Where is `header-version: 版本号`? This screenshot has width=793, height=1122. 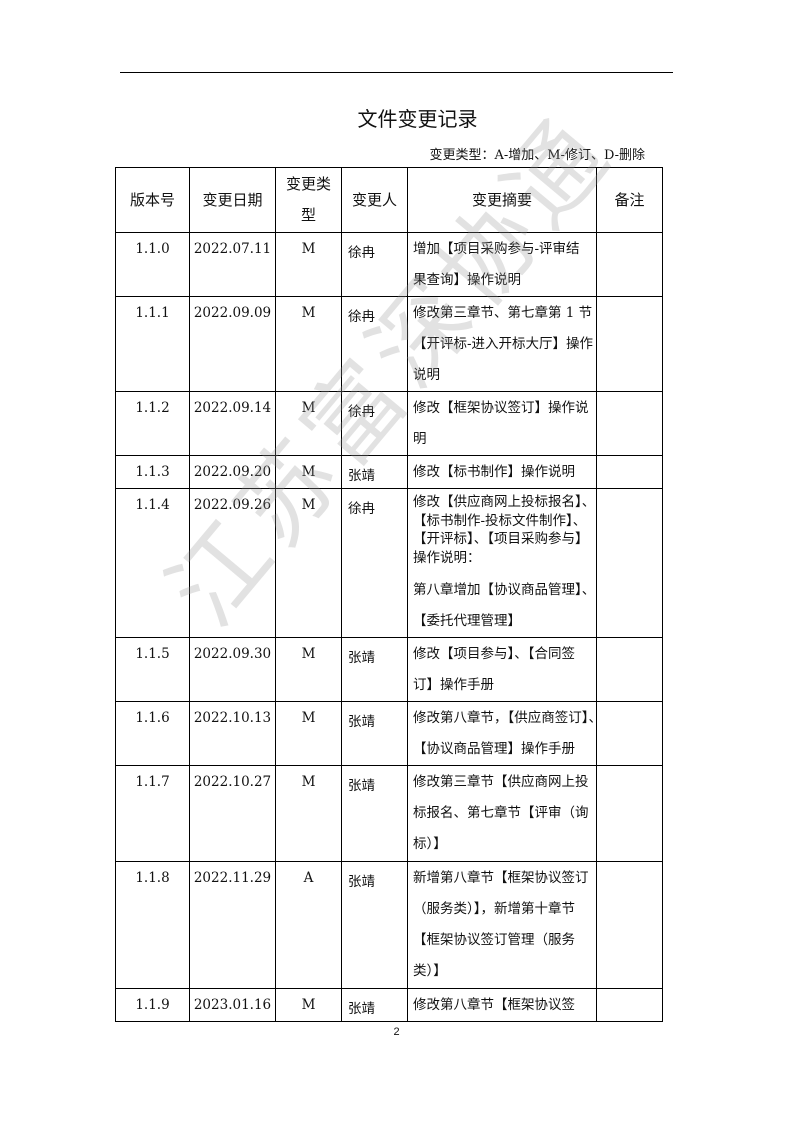
header-version: 版本号 is located at coordinates (152, 200).